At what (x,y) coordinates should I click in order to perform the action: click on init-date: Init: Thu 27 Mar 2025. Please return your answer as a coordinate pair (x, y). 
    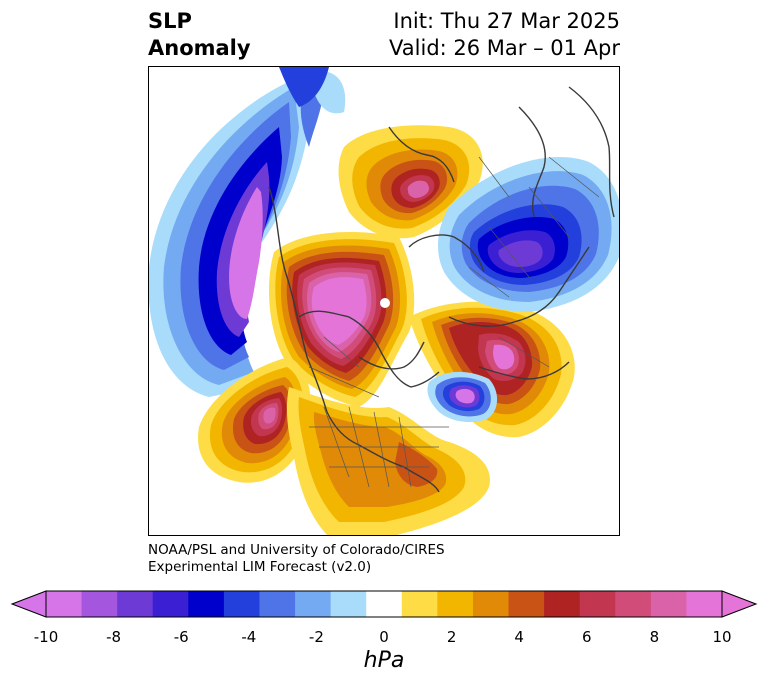
    Looking at the image, I should click on (506, 21).